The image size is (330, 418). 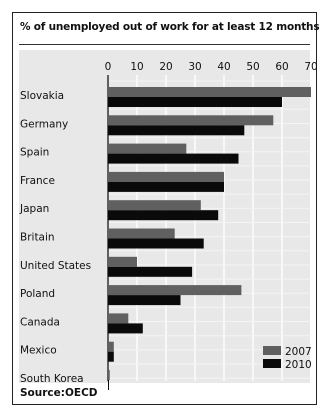 What do you see at coordinates (195, 102) in the screenshot?
I see `bar-2010-slovakia` at bounding box center [195, 102].